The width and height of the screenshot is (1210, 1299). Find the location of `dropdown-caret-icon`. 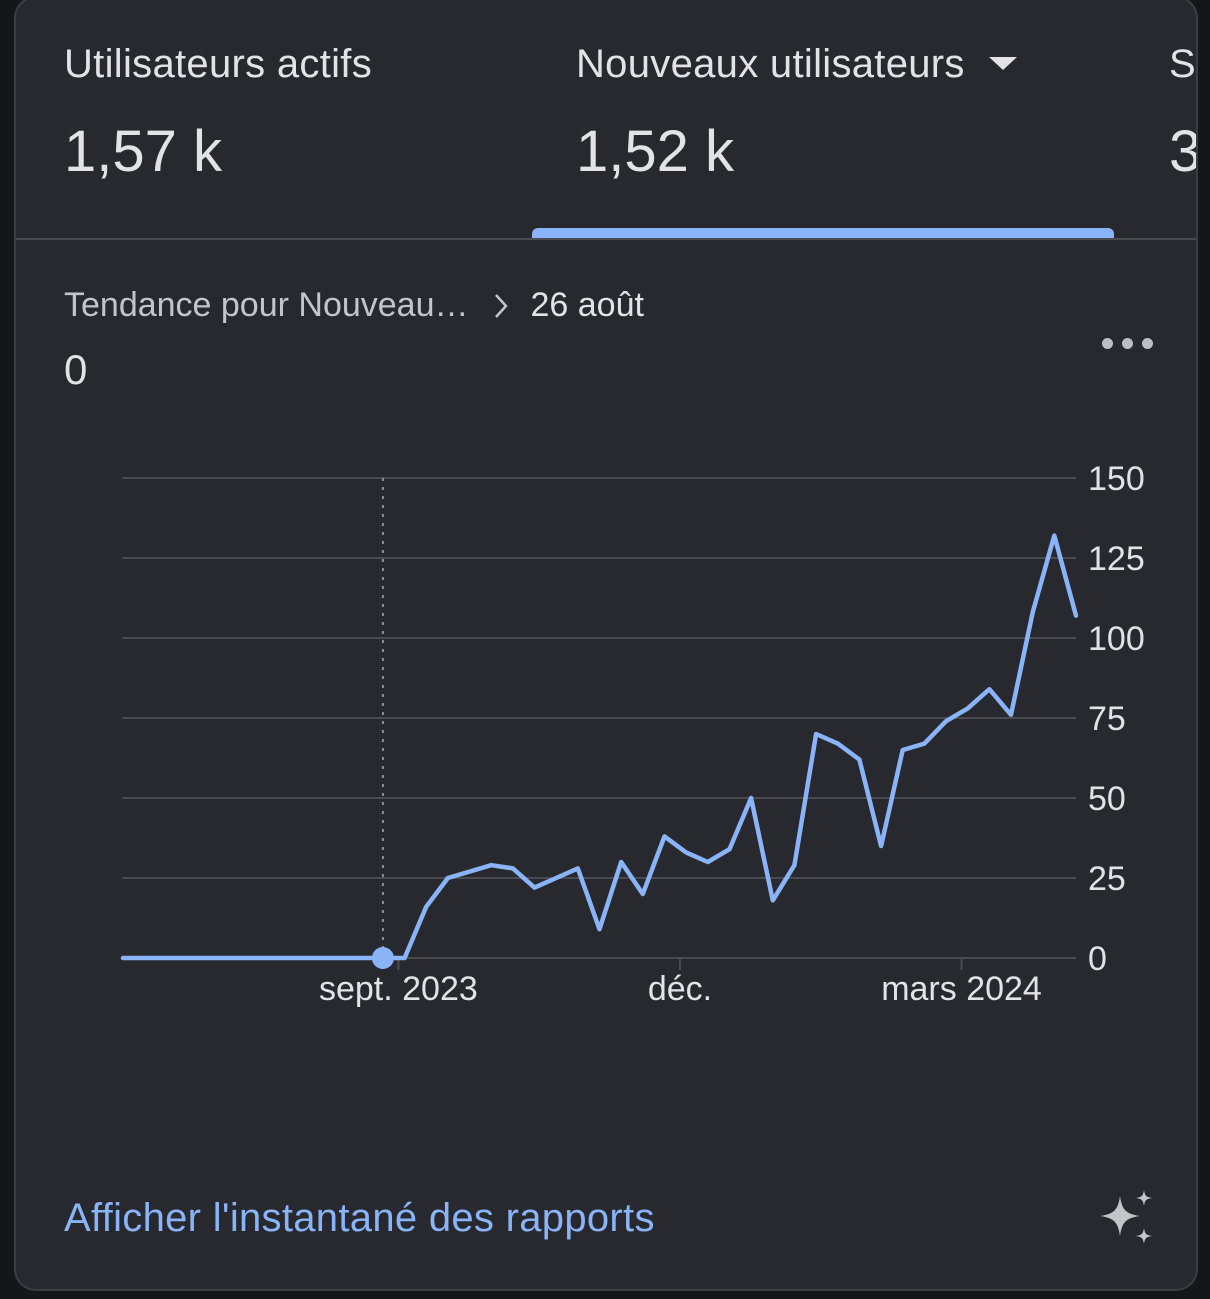

dropdown-caret-icon is located at coordinates (1002, 63).